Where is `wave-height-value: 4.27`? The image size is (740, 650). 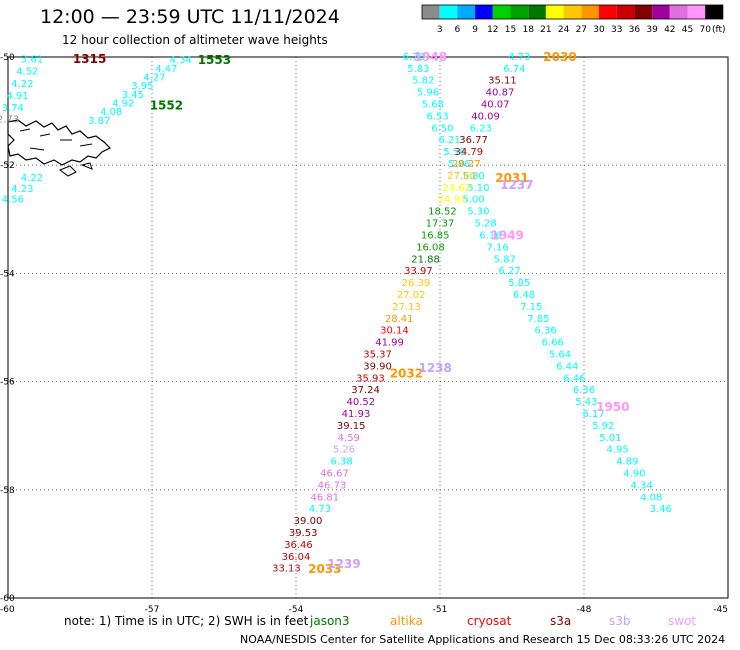 wave-height-value: 4.27 is located at coordinates (154, 77).